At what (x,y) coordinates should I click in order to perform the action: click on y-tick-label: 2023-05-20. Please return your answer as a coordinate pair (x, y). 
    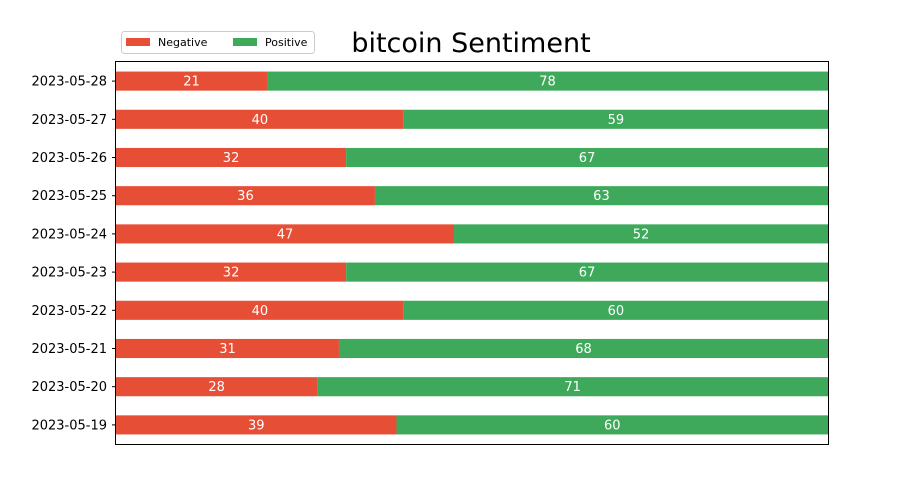
    Looking at the image, I should click on (69, 387).